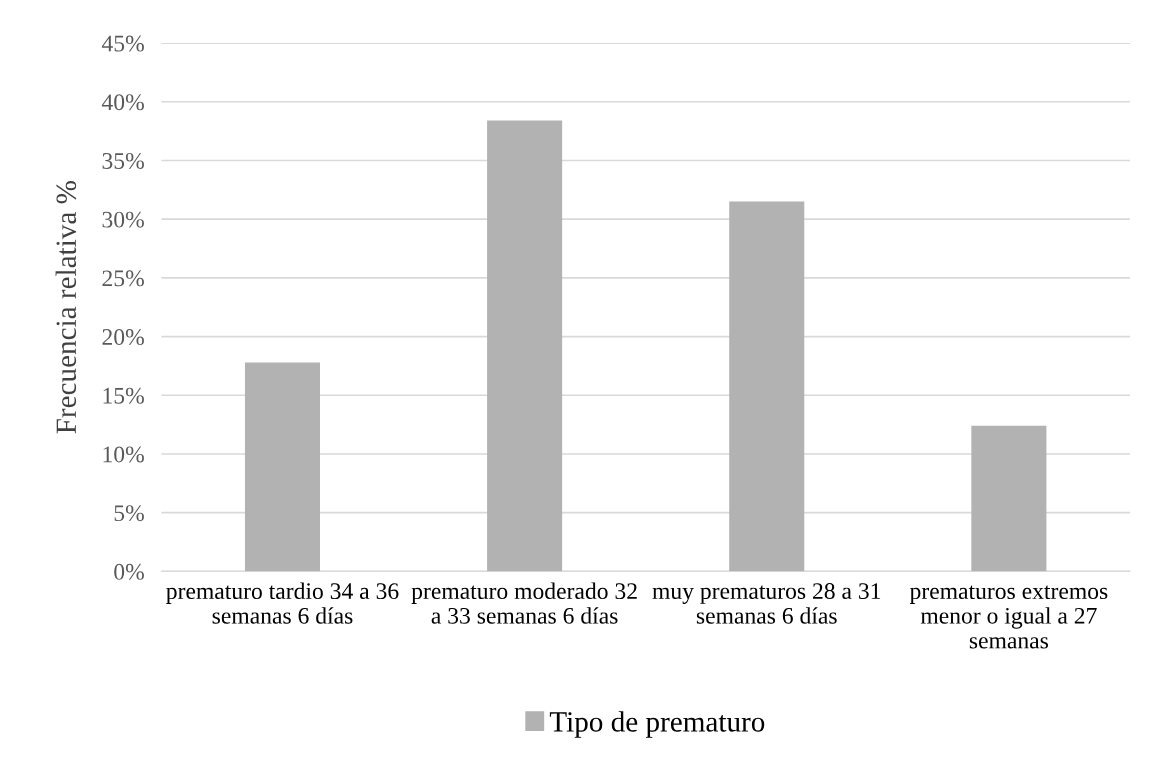 This screenshot has height=769, width=1153. What do you see at coordinates (122, 43) in the screenshot?
I see `y-tick-label: 45%` at bounding box center [122, 43].